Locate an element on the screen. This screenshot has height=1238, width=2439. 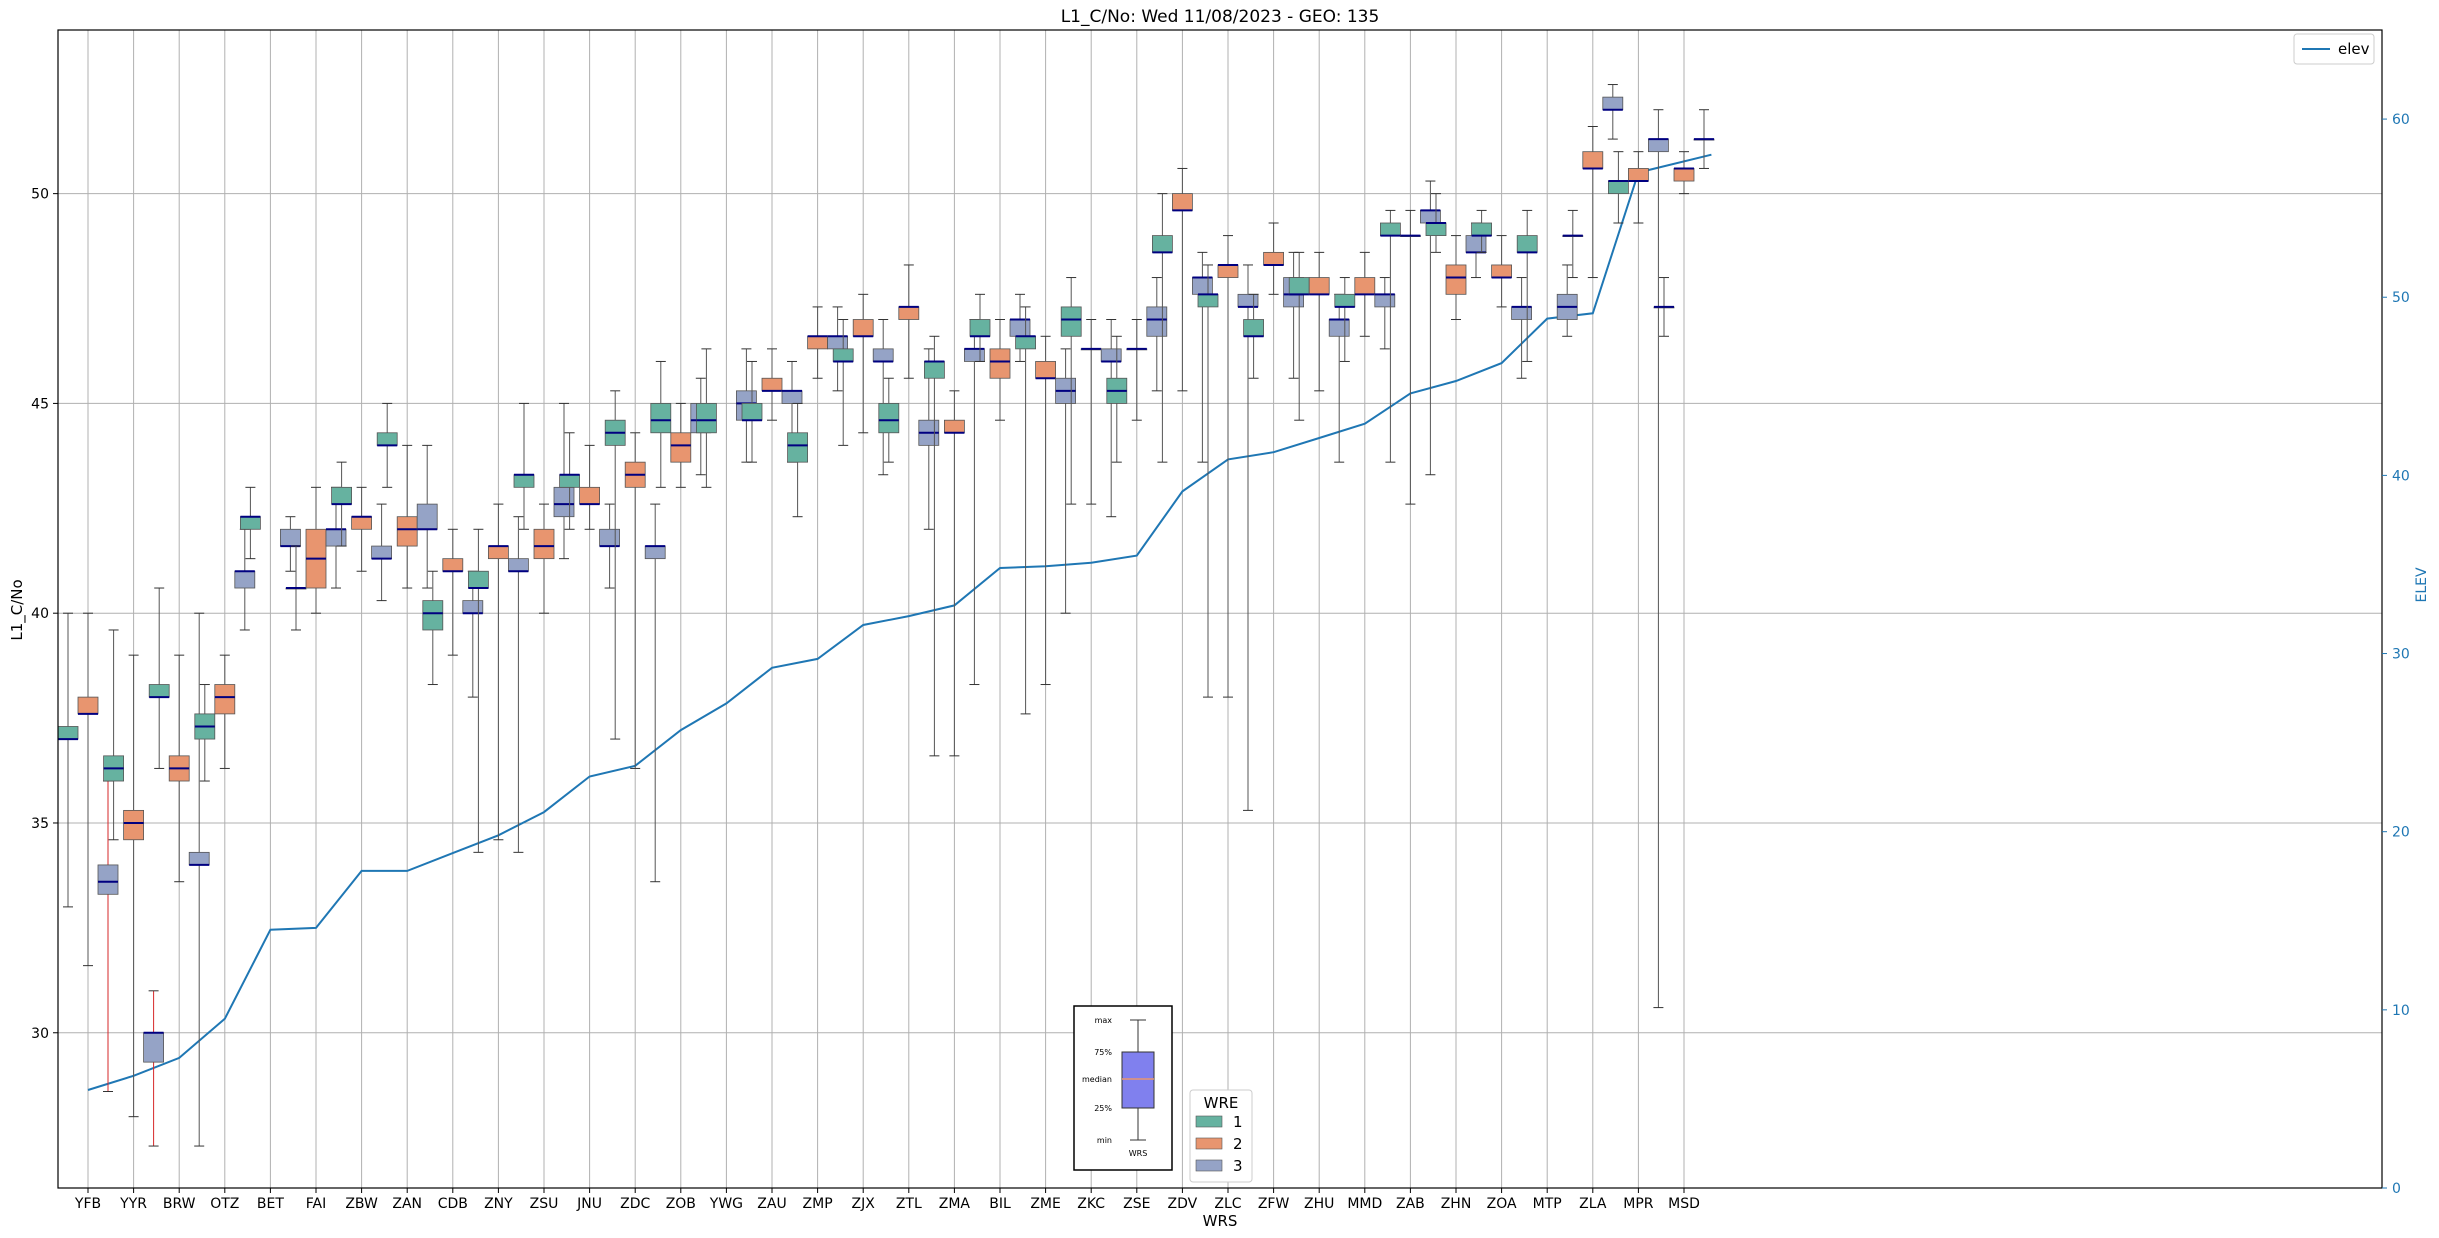
box-jnu-wre2 is located at coordinates (589, 487).